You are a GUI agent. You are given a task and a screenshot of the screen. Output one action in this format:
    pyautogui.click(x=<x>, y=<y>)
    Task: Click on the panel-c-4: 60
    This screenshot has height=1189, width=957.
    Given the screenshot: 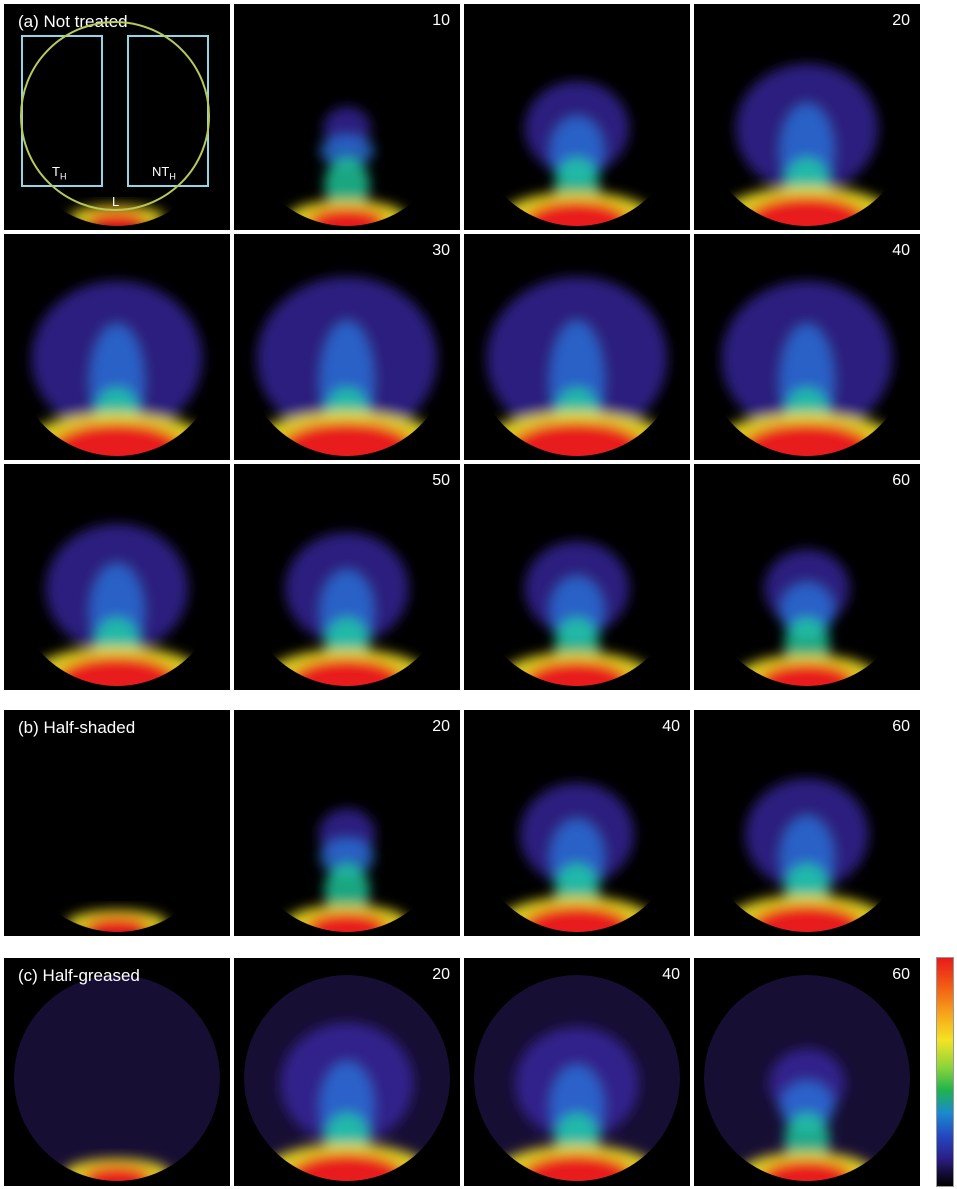 What is the action you would take?
    pyautogui.click(x=807, y=1072)
    